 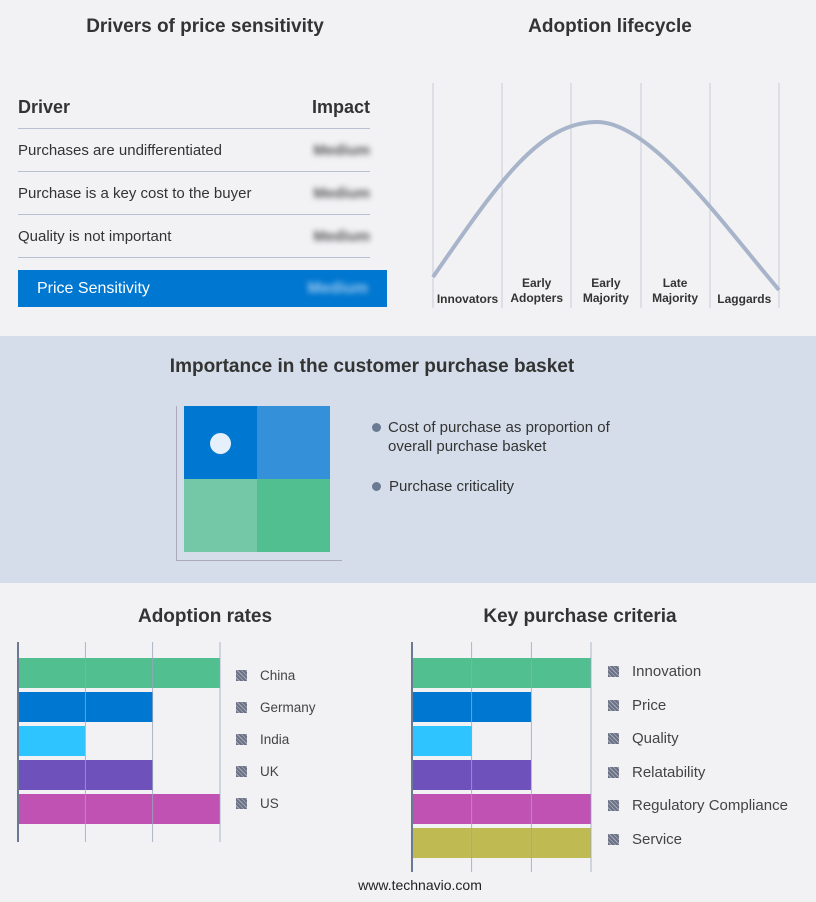 I want to click on bar-regulatory-compliance, so click(x=501, y=809).